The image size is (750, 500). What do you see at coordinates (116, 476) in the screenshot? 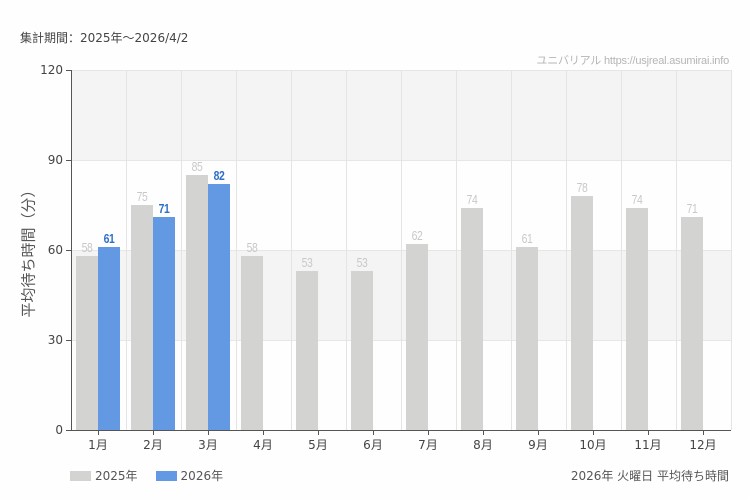
I see `legend-label-2025: 2025年` at bounding box center [116, 476].